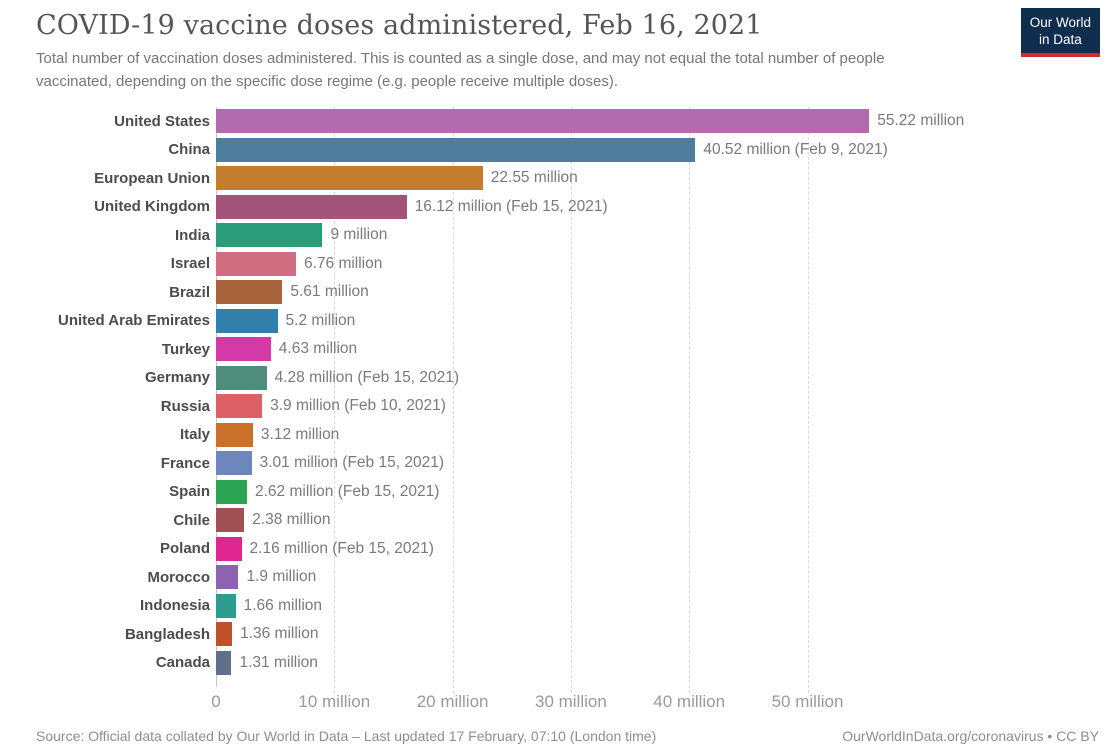 This screenshot has height=751, width=1107. What do you see at coordinates (452, 701) in the screenshot?
I see `x-tick-label: 20 million` at bounding box center [452, 701].